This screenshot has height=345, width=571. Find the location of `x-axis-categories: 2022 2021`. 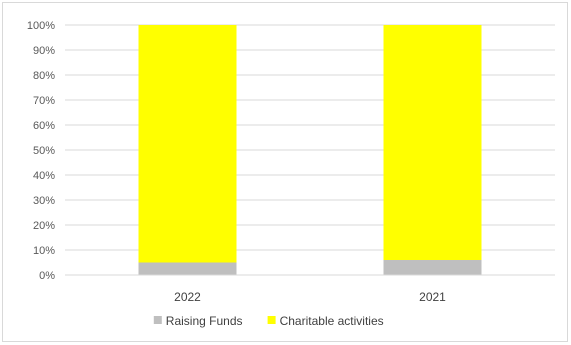

x-axis-categories: 2022 2021 is located at coordinates (310, 297).